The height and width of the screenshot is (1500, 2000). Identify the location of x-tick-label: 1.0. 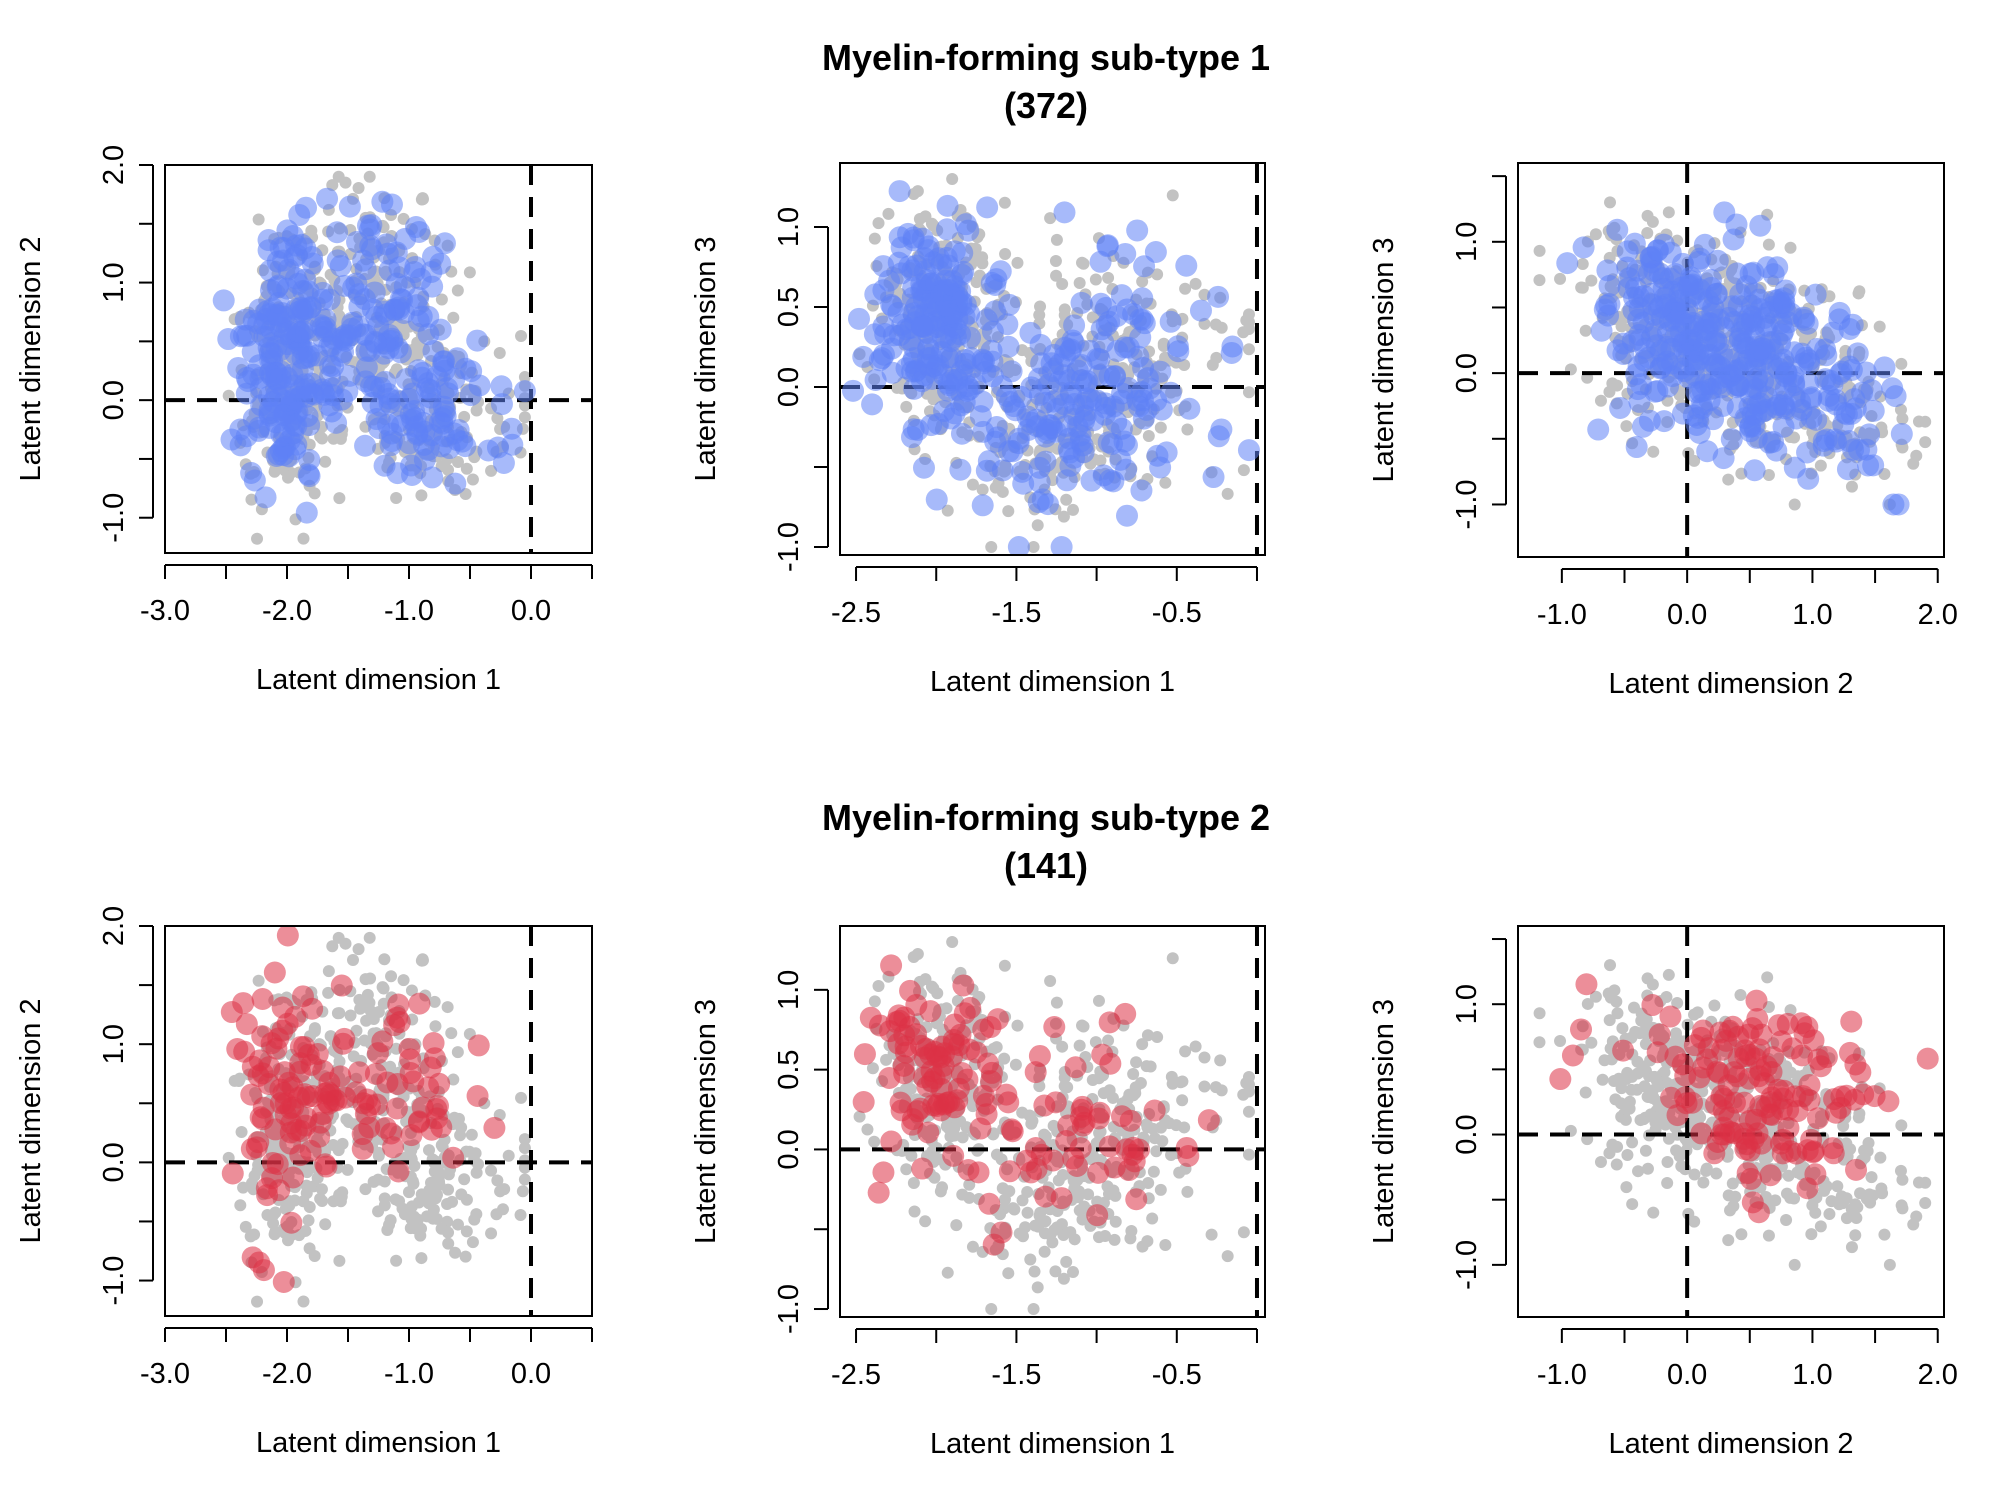
(1812, 615).